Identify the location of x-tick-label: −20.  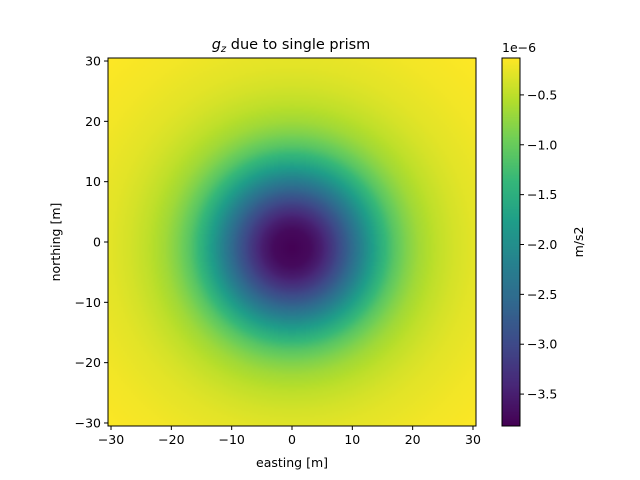
(171, 439).